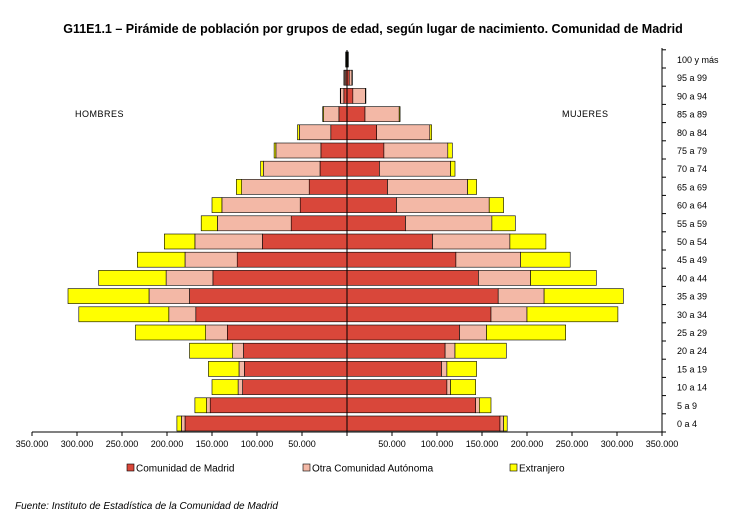  I want to click on y-tick-label-15: 75 a 79, so click(692, 151).